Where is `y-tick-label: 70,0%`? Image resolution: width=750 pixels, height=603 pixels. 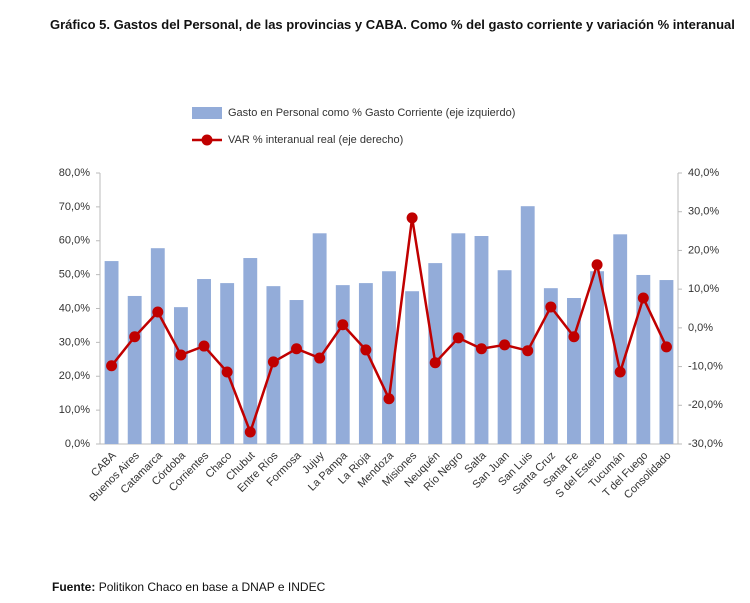
y-tick-label: 70,0% is located at coordinates (74, 207).